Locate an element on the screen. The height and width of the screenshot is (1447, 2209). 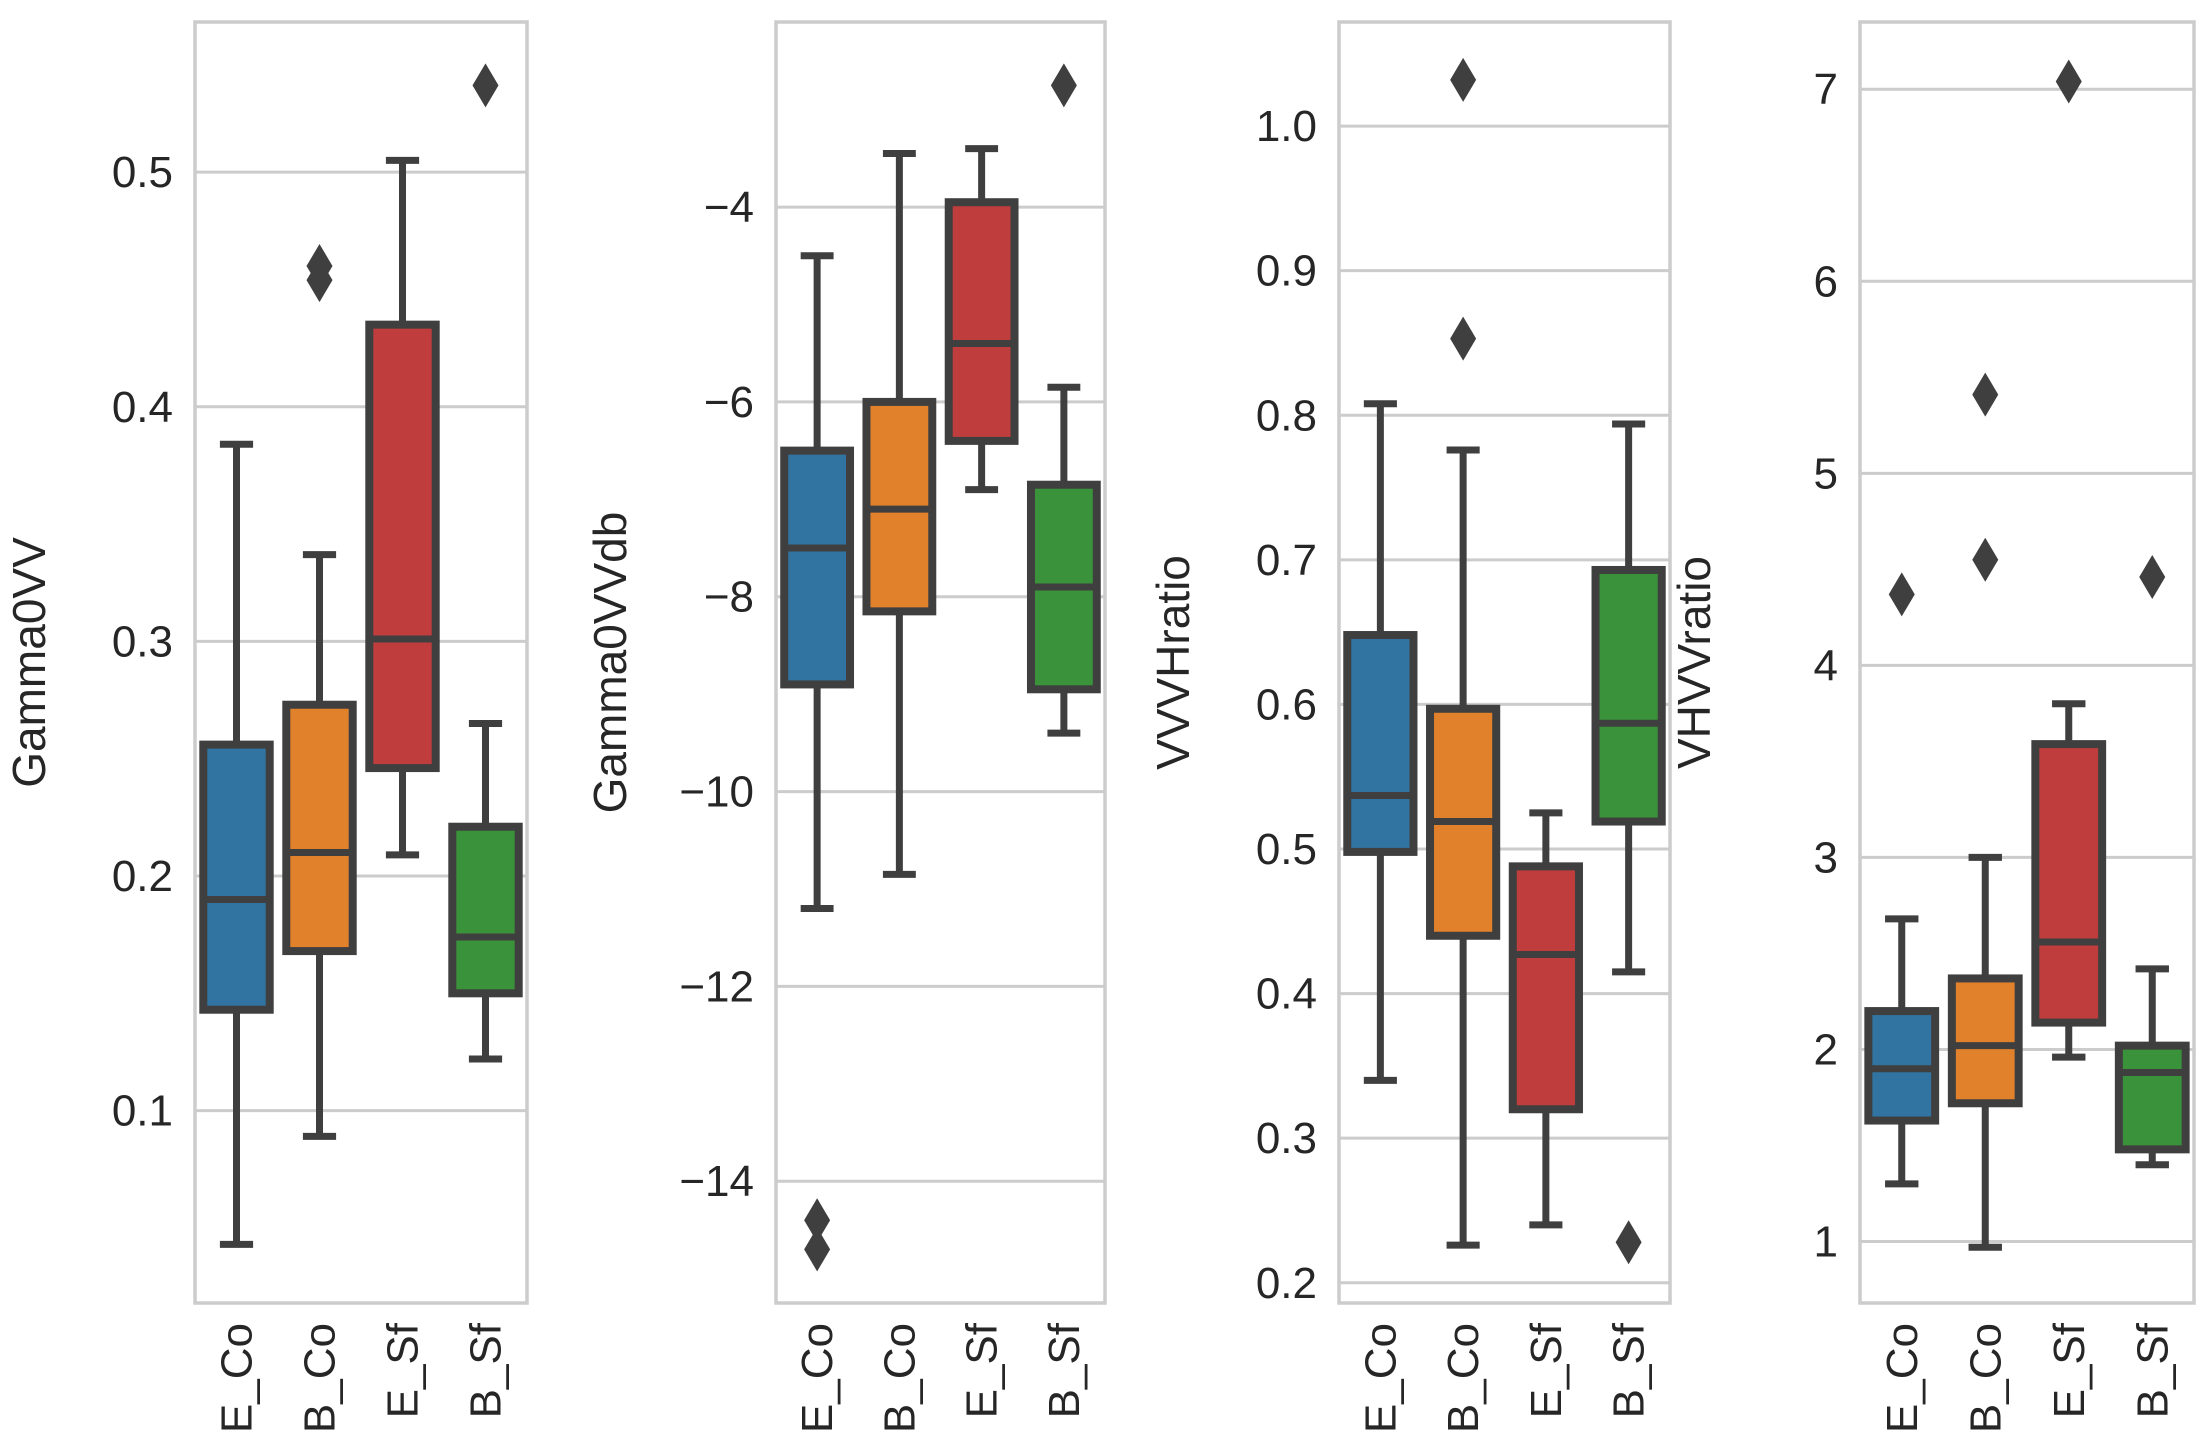
y-tick-label: −4 is located at coordinates (729, 207).